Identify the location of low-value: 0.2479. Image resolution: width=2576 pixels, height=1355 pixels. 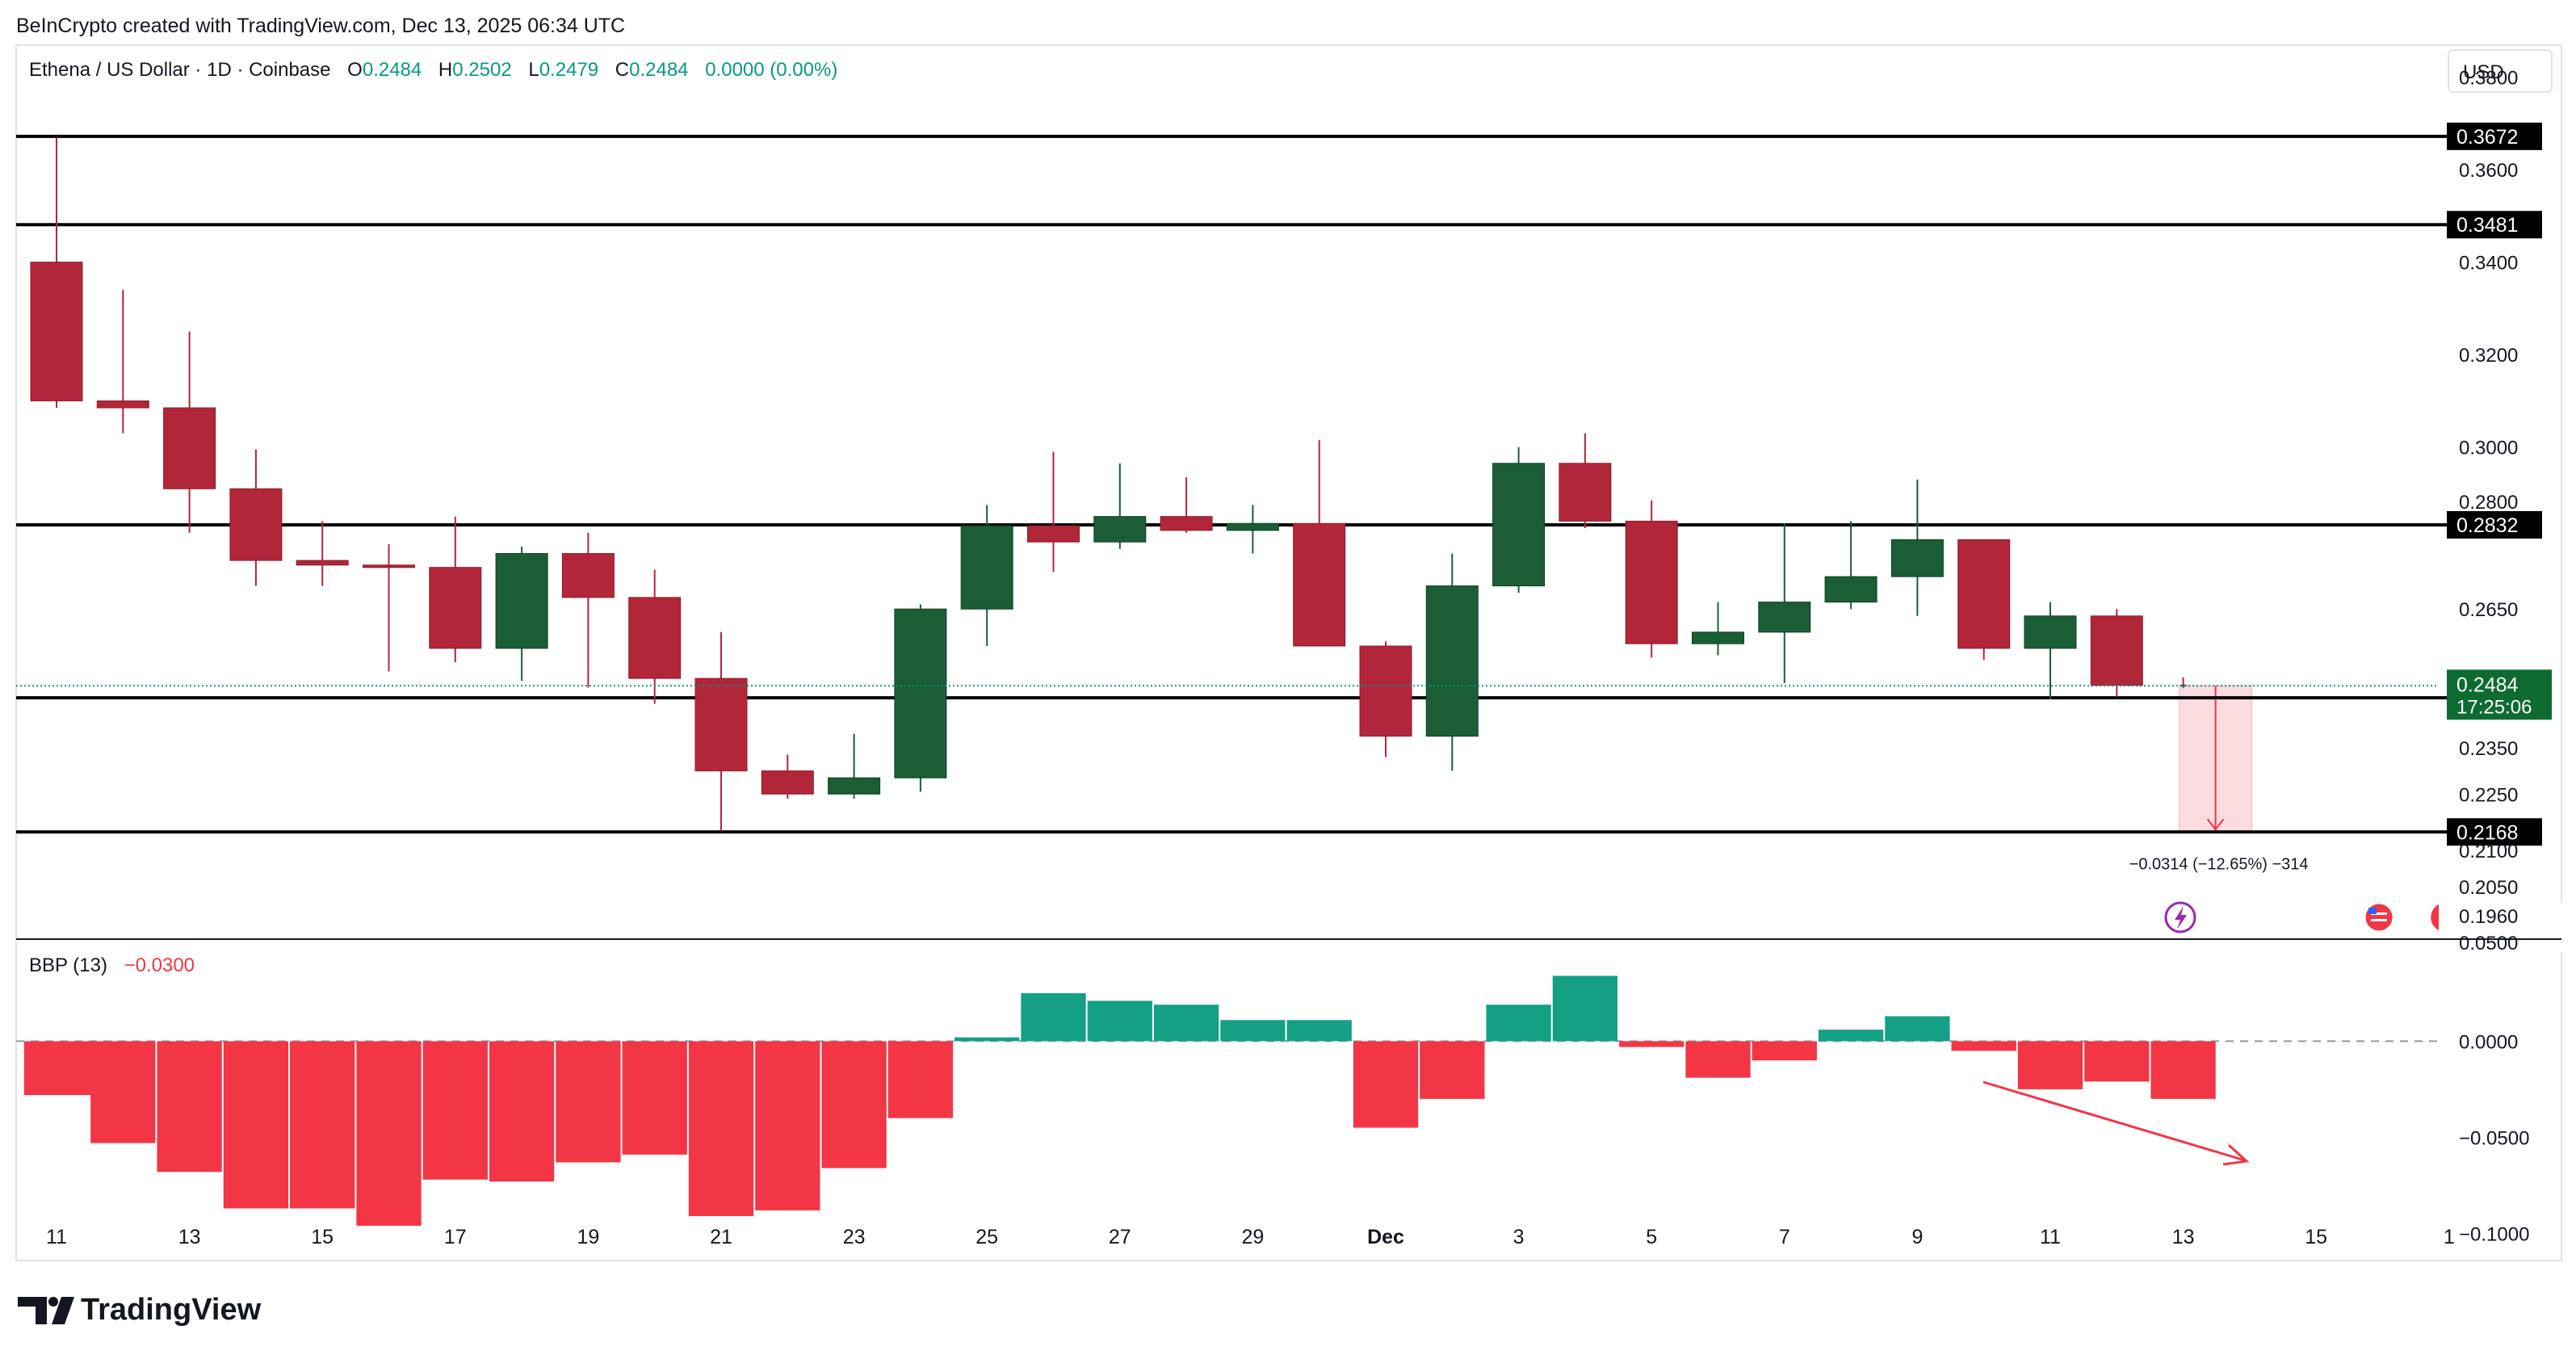
(568, 70).